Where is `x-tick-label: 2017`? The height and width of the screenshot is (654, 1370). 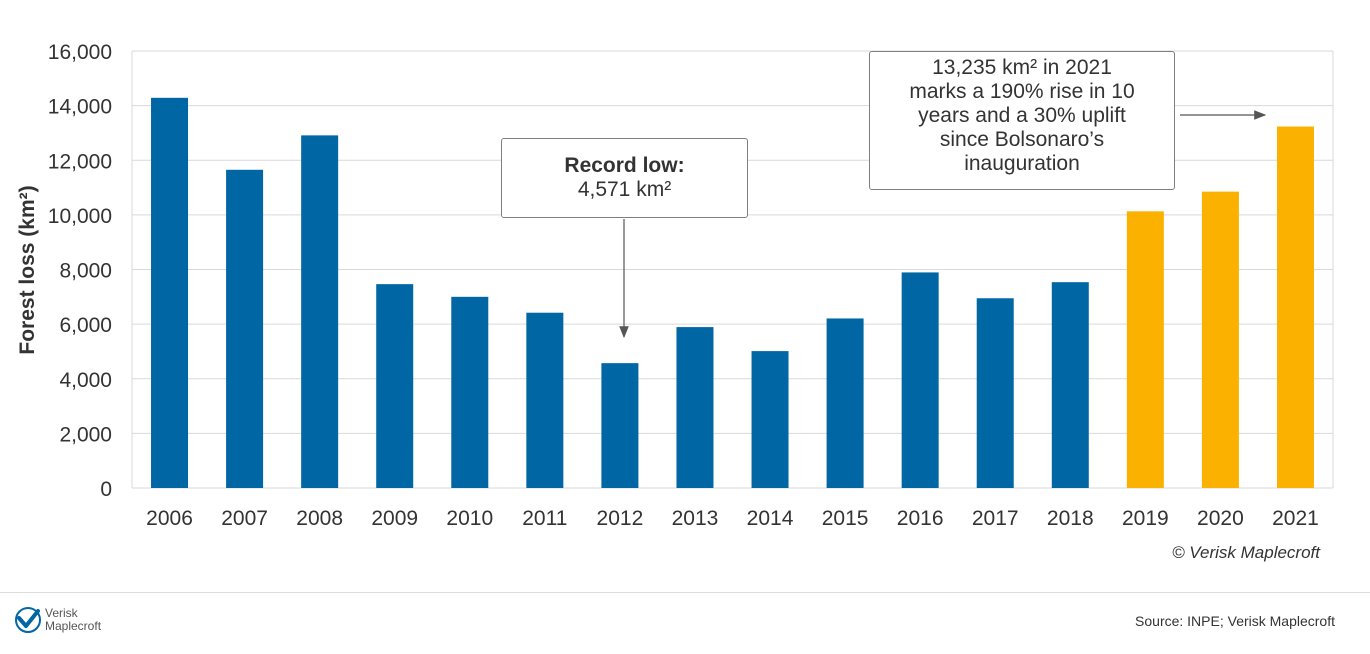 x-tick-label: 2017 is located at coordinates (995, 518).